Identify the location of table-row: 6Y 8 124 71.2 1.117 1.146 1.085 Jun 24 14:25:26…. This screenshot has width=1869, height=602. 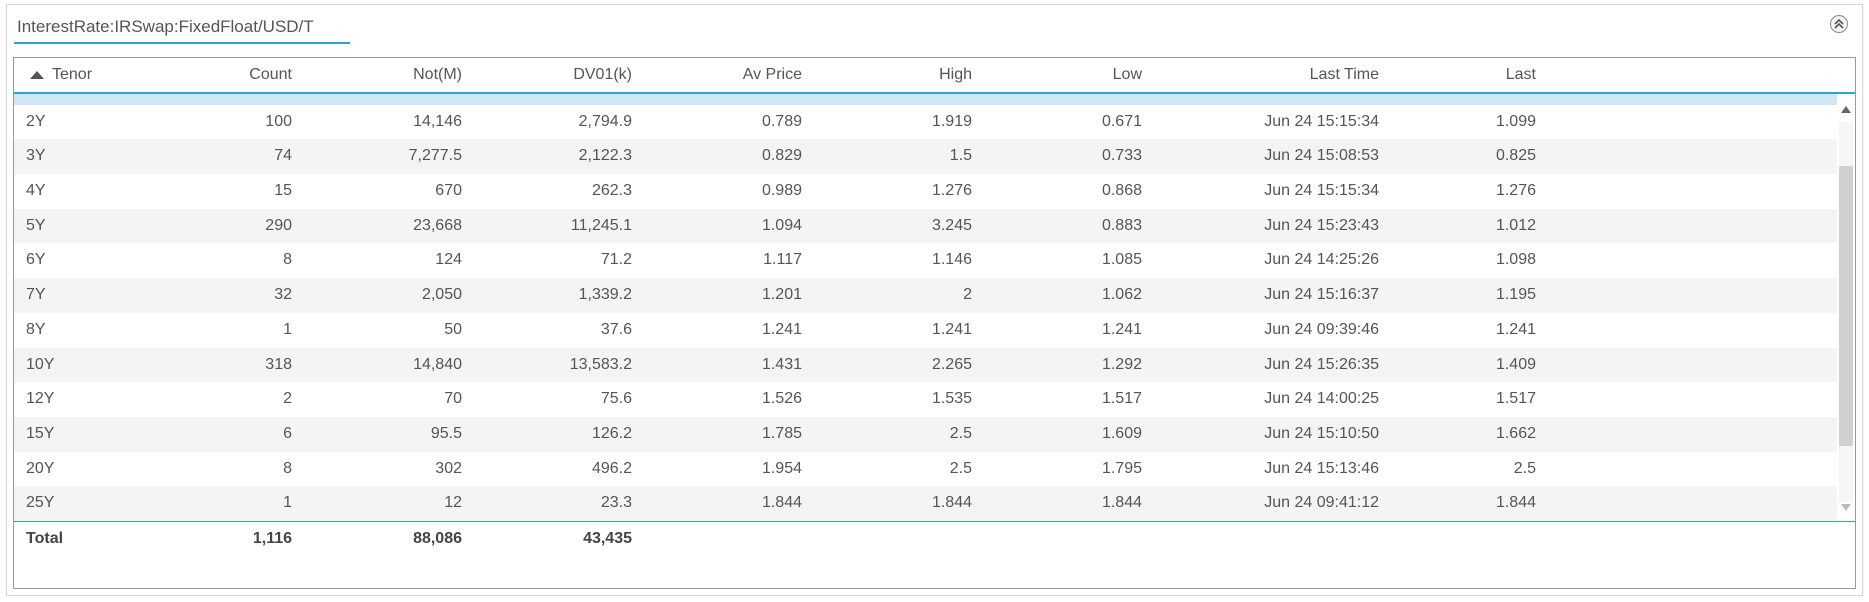
(925, 260).